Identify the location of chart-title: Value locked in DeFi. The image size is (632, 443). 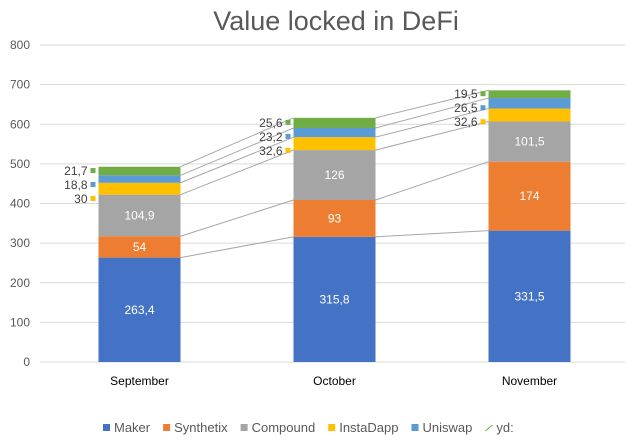
(336, 21).